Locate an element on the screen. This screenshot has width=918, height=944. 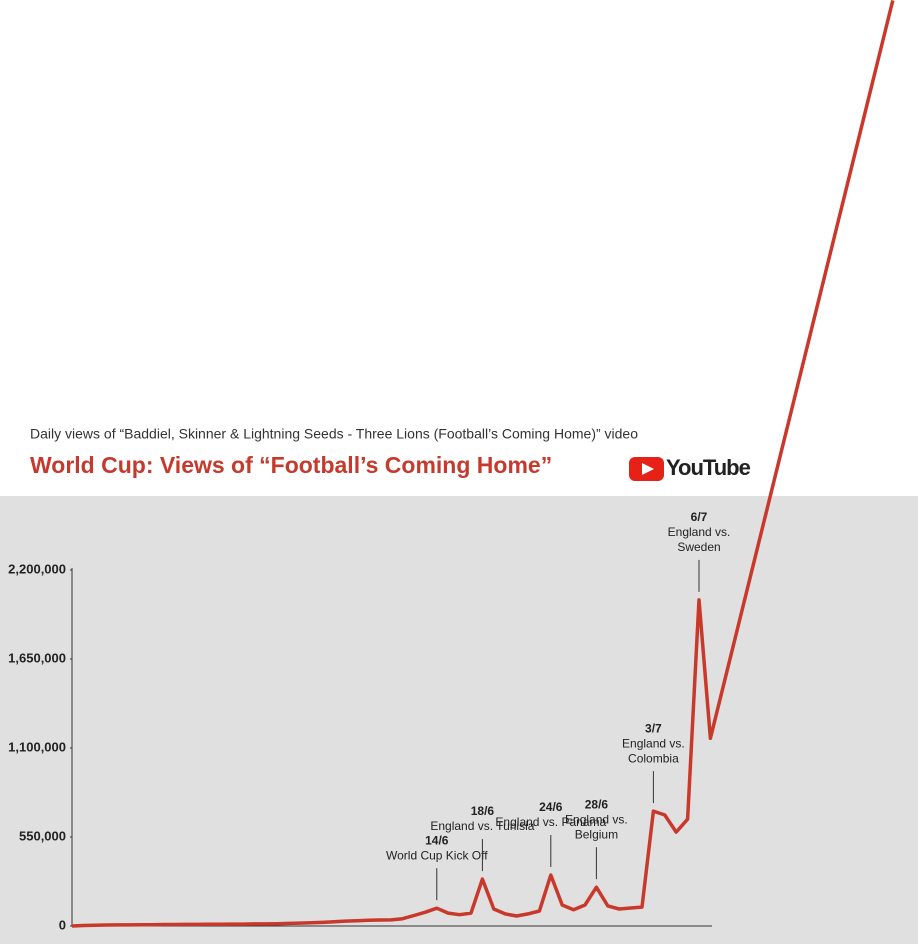
annotation-text: Colombia is located at coordinates (653, 758).